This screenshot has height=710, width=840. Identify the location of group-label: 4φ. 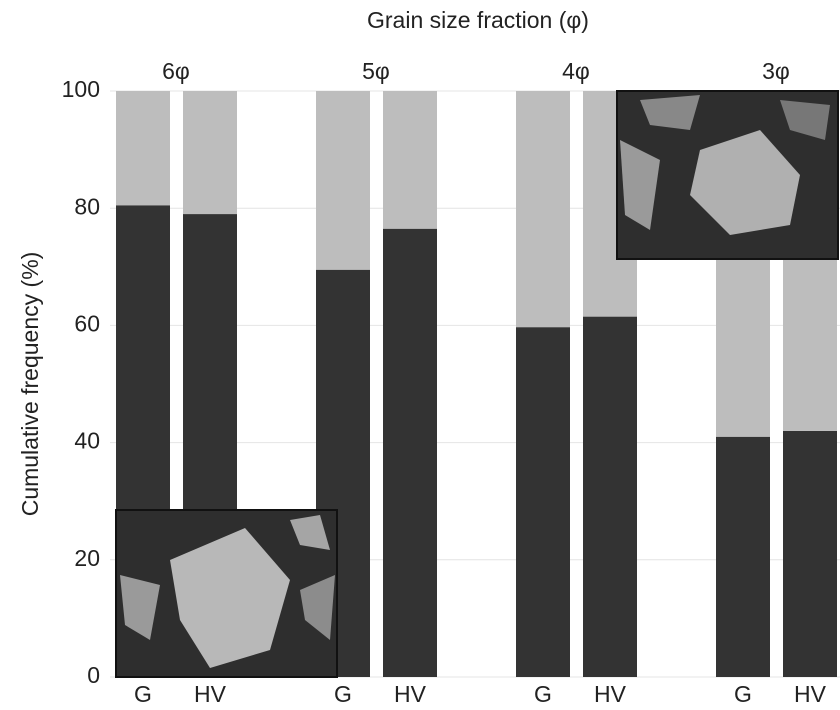
(576, 71).